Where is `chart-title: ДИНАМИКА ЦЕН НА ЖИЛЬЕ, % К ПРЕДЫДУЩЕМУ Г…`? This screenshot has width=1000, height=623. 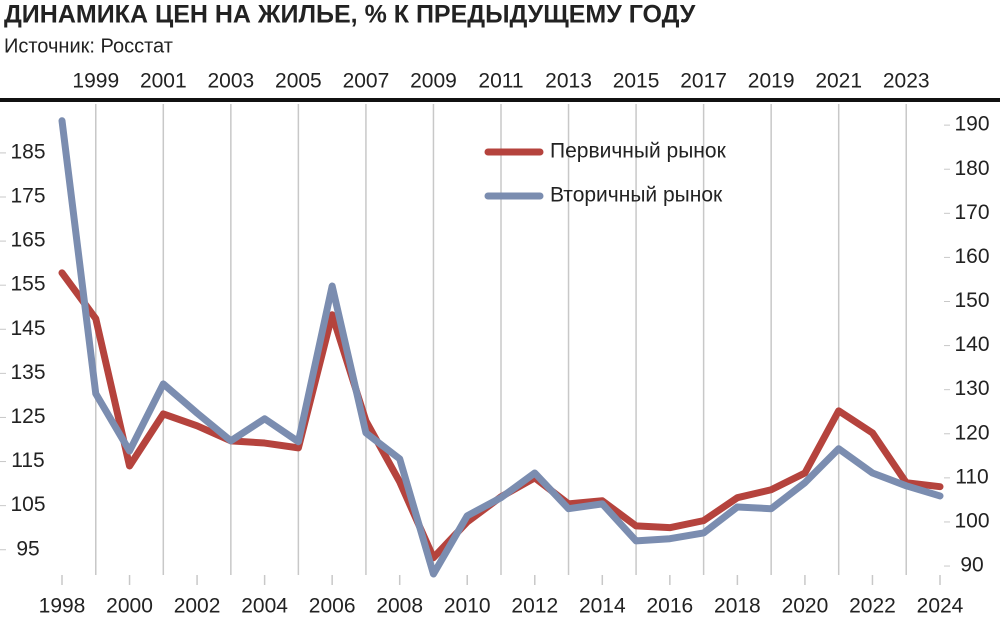 chart-title: ДИНАМИКА ЦЕН НА ЖИЛЬЕ, % К ПРЕДЫДУЩЕМУ Г… is located at coordinates (350, 15).